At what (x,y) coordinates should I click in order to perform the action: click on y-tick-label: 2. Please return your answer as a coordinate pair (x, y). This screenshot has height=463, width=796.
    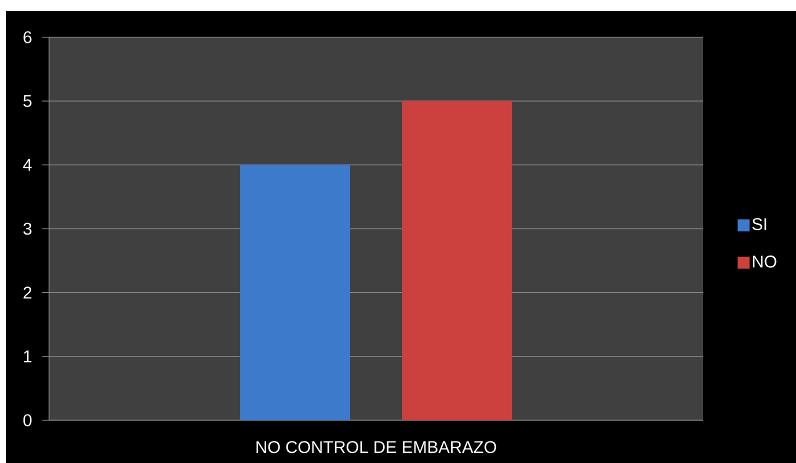
    Looking at the image, I should click on (28, 292).